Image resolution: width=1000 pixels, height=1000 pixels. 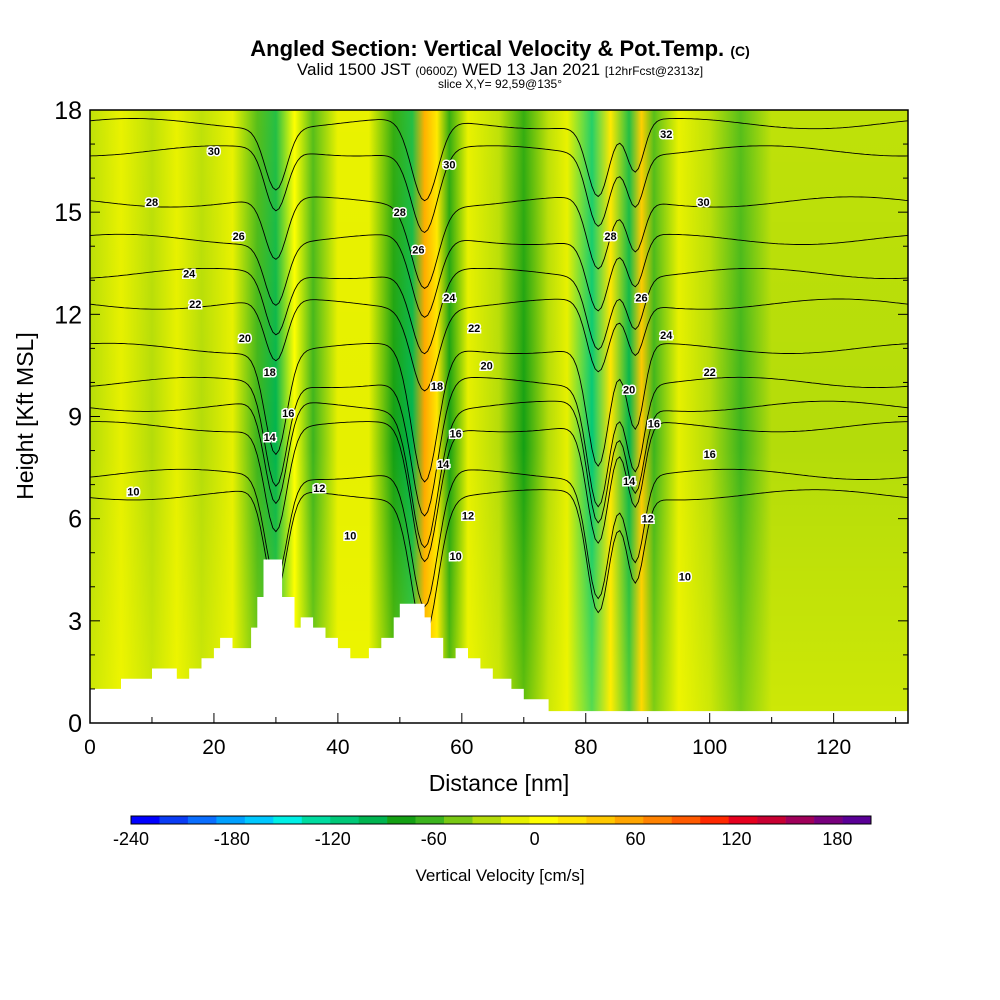 What do you see at coordinates (654, 71) in the screenshot?
I see `forecast-info: [12hrFcst@2313z]` at bounding box center [654, 71].